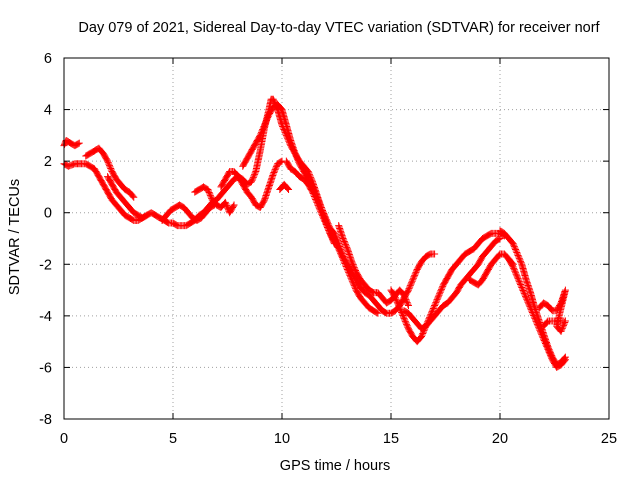 This screenshot has height=480, width=640. Describe the element at coordinates (15, 237) in the screenshot. I see `y-axis-label: SDTVAR / TECUs` at that location.